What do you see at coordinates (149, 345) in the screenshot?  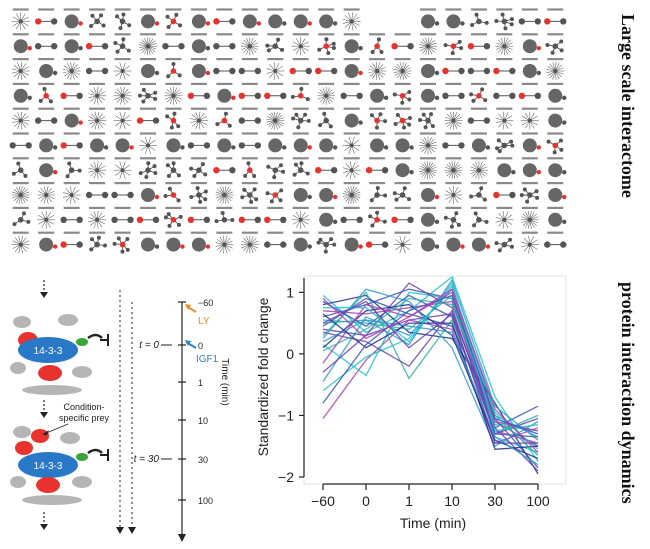 I see `time-point-t0: t = 0` at bounding box center [149, 345].